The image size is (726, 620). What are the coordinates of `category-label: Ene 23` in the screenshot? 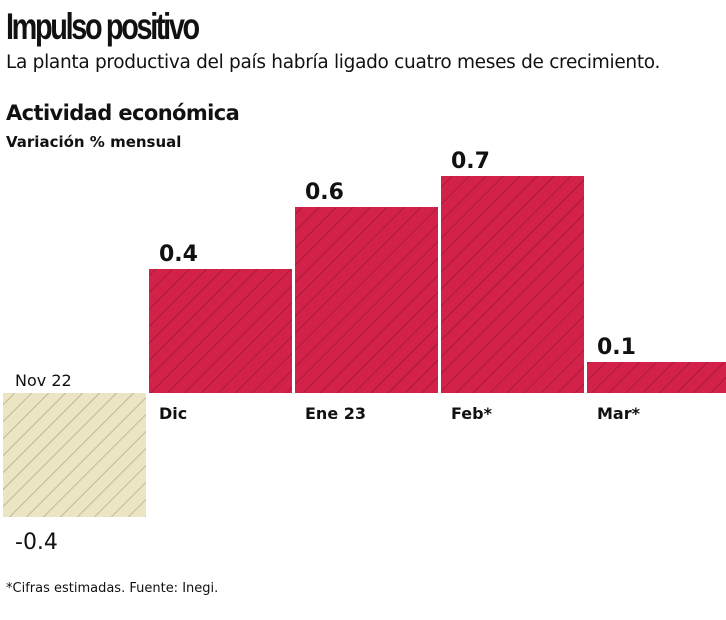 It's located at (335, 413).